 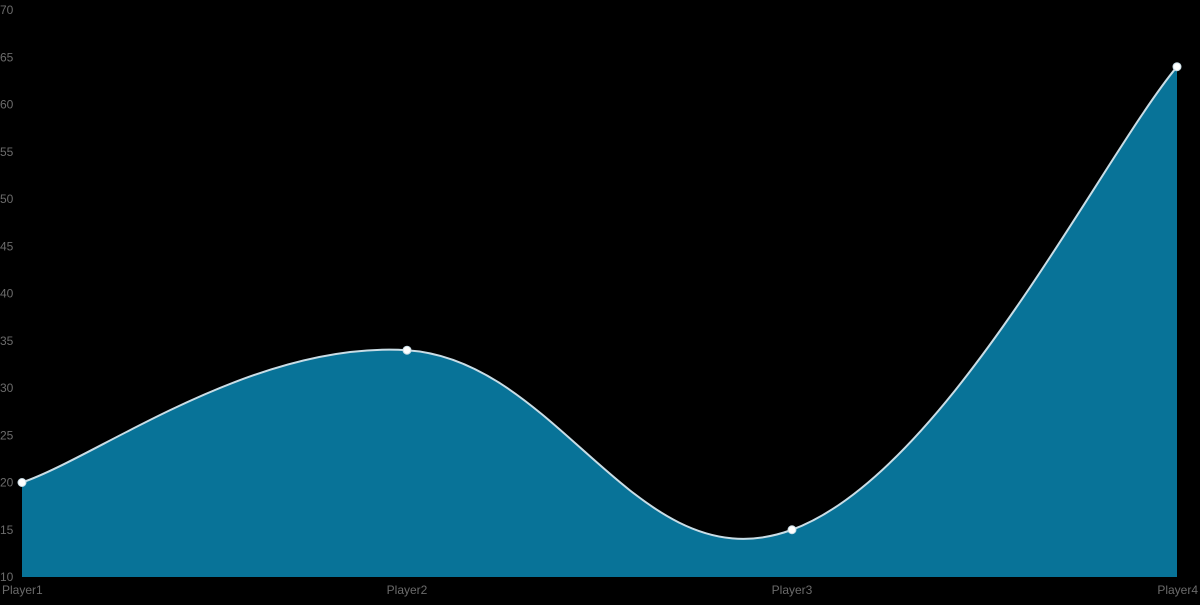 I want to click on y-tick-label: 30, so click(x=7, y=388).